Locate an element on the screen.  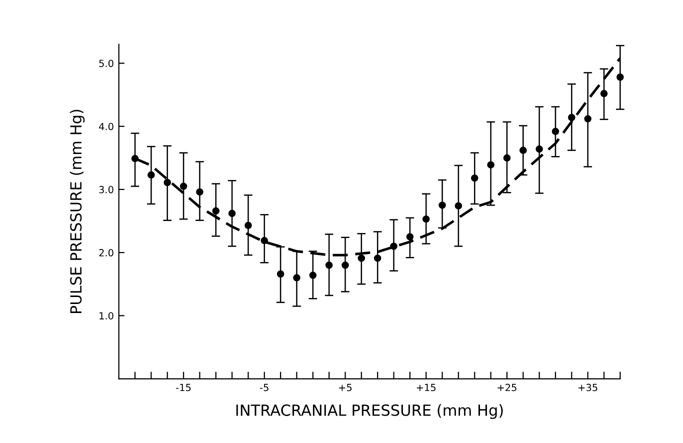
x-tick-label: -5 is located at coordinates (264, 388).